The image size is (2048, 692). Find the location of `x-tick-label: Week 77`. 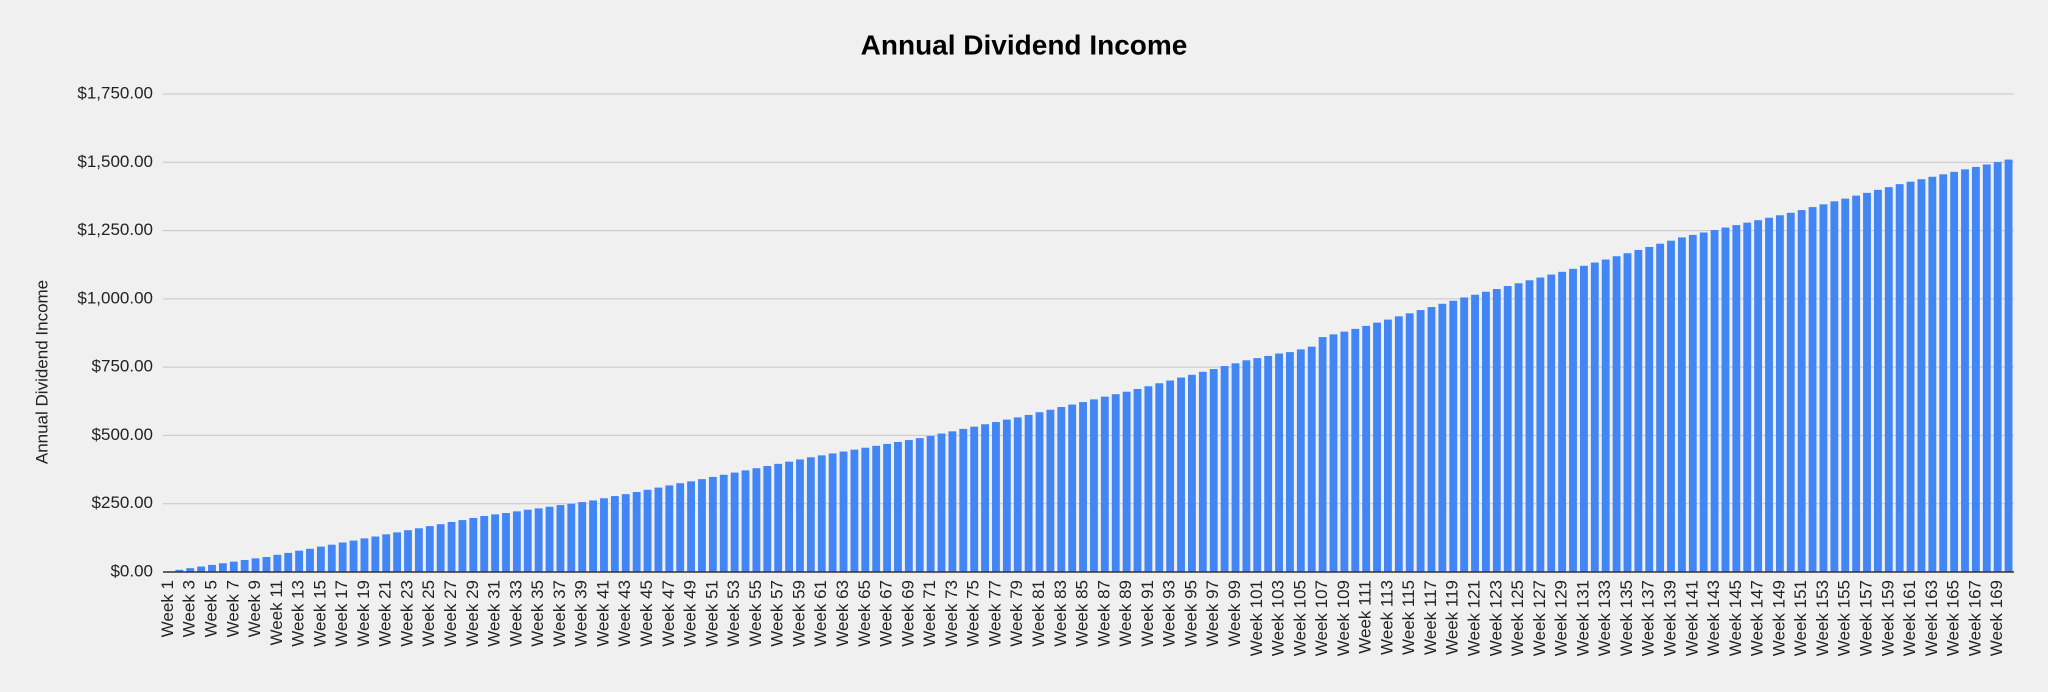

x-tick-label: Week 77 is located at coordinates (994, 613).